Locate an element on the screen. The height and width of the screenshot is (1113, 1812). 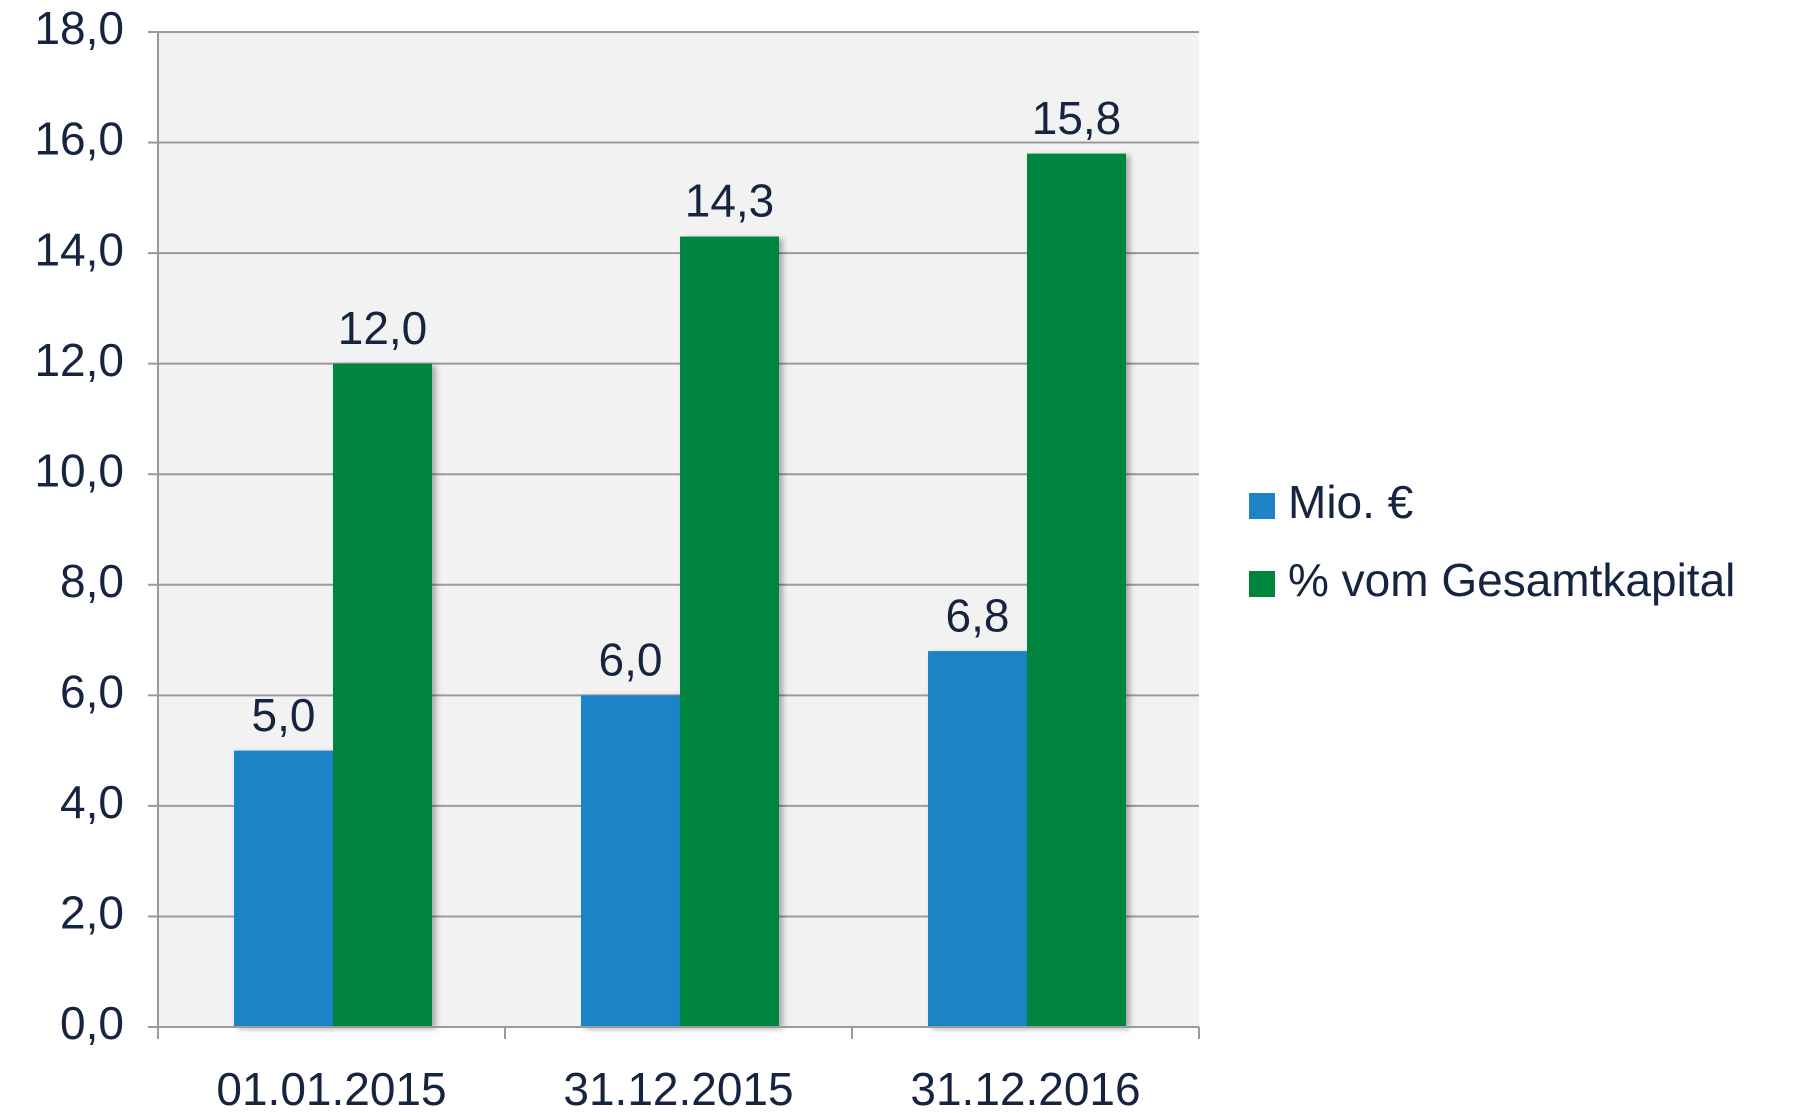
y-tick-label: 18,0 is located at coordinates (79, 28).